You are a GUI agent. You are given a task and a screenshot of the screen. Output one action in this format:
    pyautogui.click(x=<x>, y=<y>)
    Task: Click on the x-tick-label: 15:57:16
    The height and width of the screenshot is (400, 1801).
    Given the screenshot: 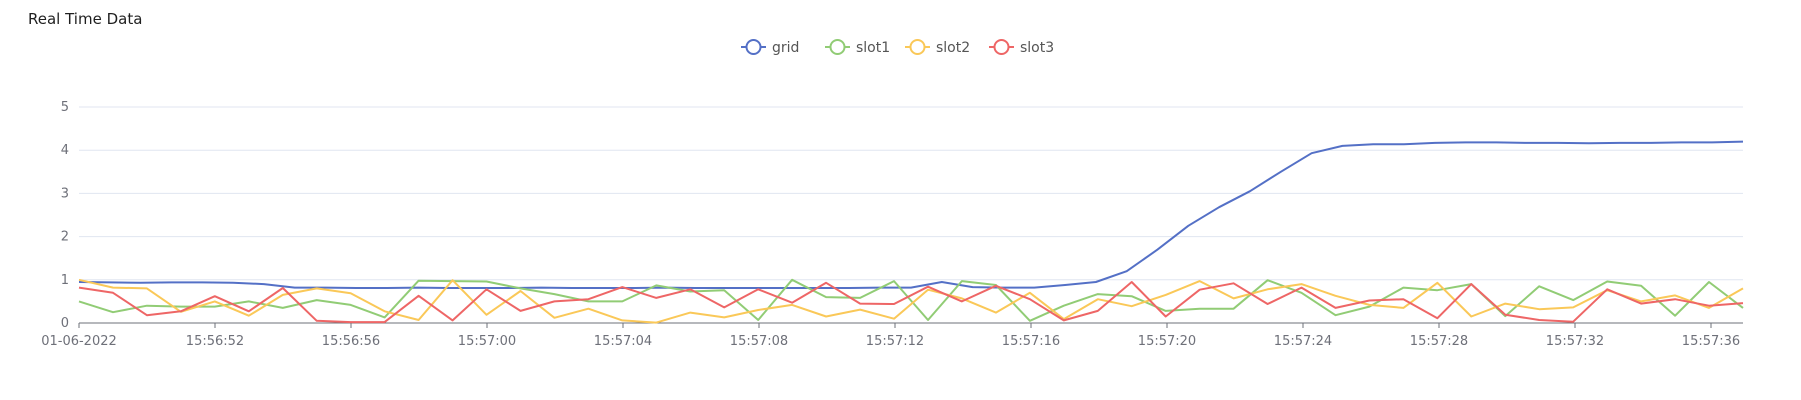 What is the action you would take?
    pyautogui.click(x=1031, y=341)
    